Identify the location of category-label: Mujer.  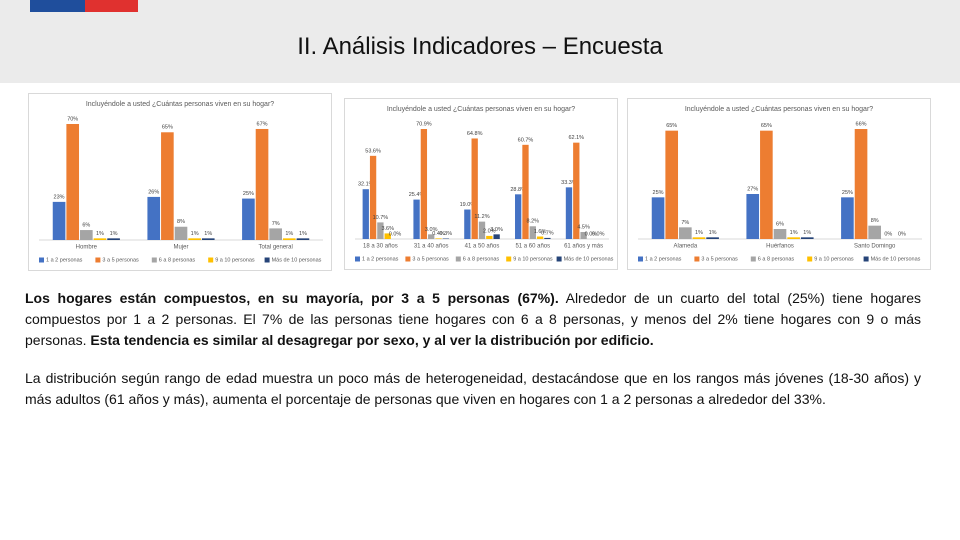
(180, 248).